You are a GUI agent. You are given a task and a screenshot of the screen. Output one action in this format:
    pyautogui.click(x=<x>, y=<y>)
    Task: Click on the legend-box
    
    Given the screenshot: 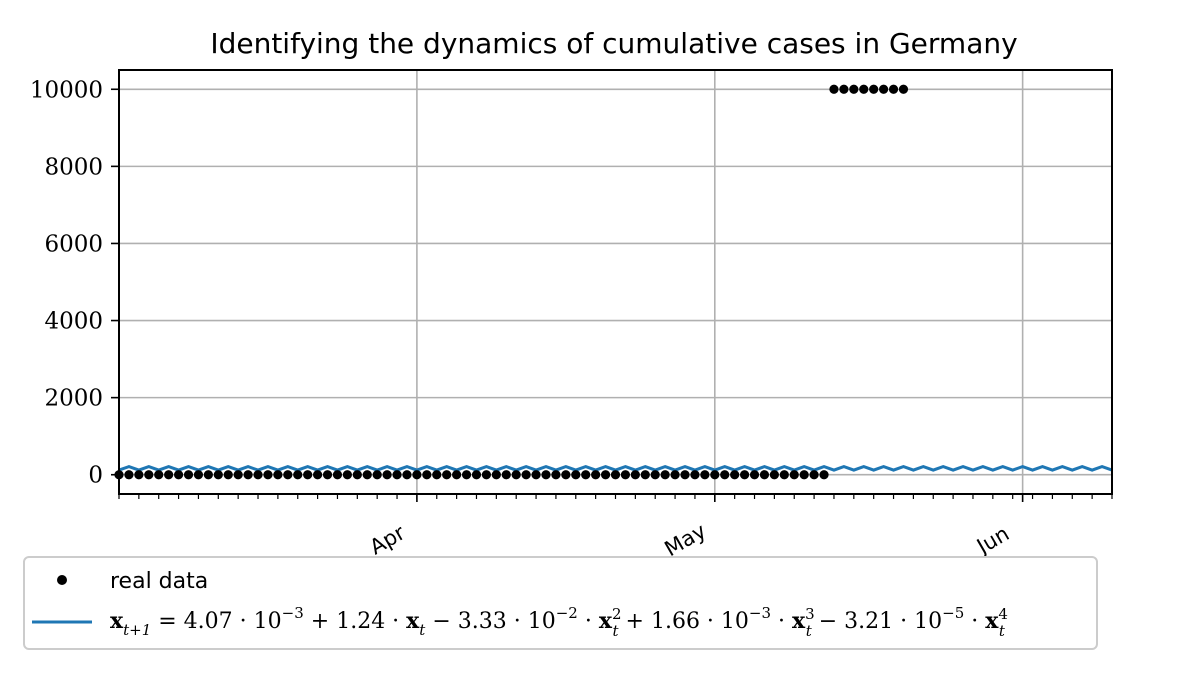 What is the action you would take?
    pyautogui.click(x=560, y=603)
    